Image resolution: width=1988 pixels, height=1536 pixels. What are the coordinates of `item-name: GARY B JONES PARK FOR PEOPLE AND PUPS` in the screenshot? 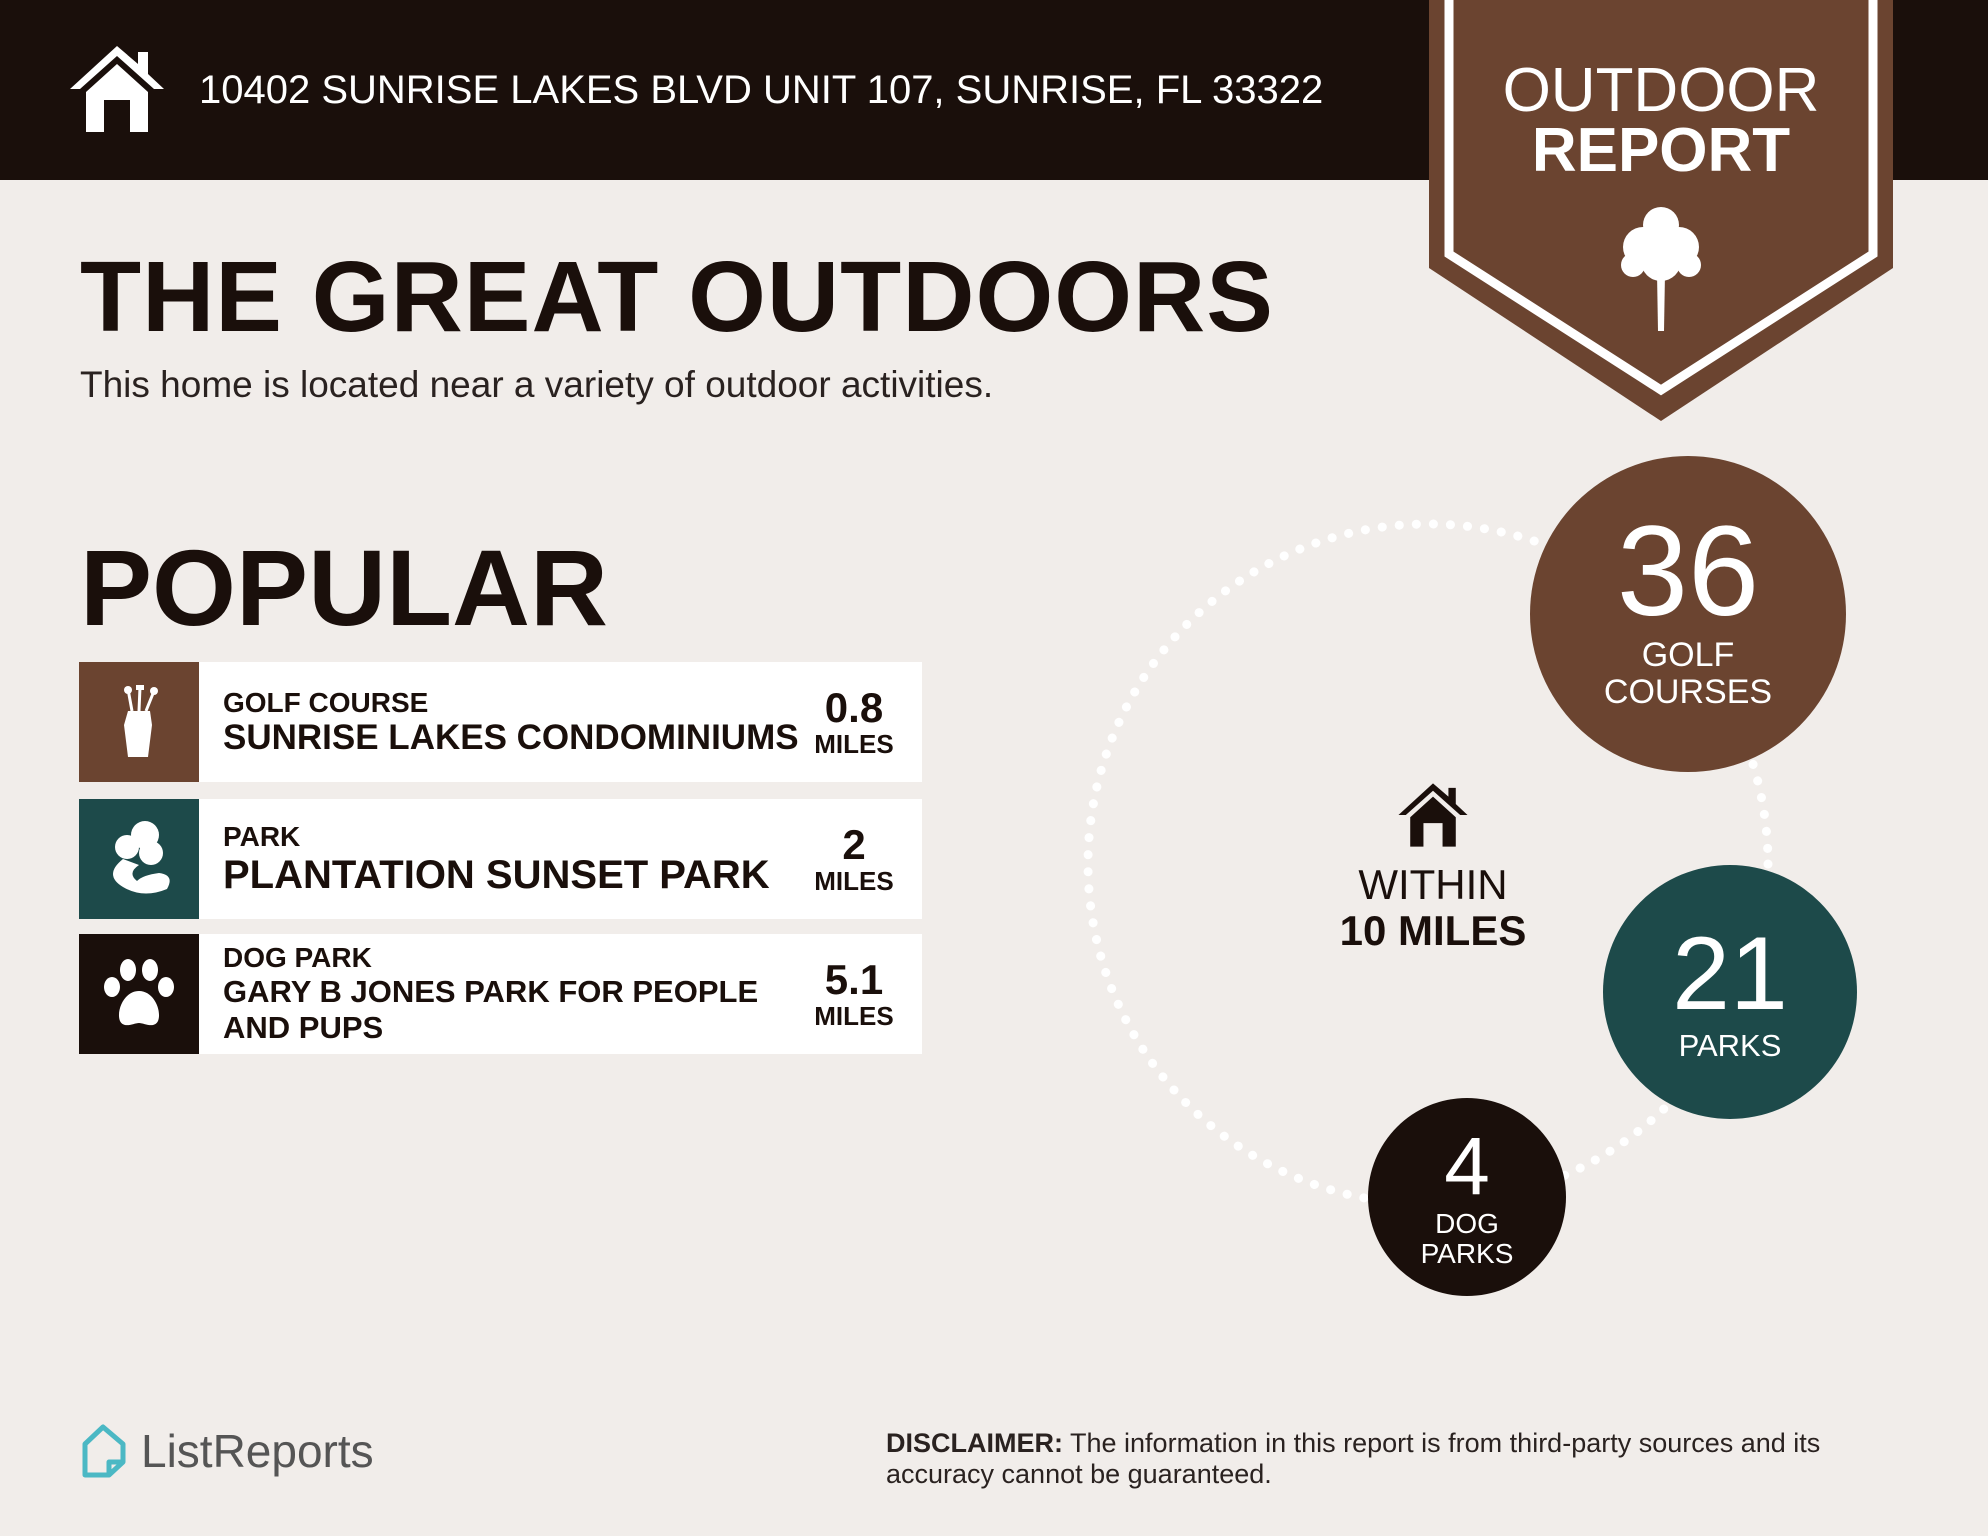 It's located at (491, 1009).